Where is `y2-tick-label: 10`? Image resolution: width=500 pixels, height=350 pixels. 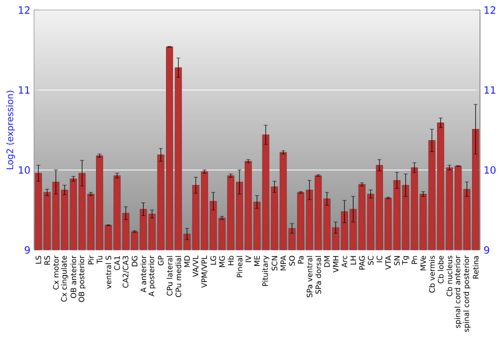 y2-tick-label: 10 is located at coordinates (490, 170).